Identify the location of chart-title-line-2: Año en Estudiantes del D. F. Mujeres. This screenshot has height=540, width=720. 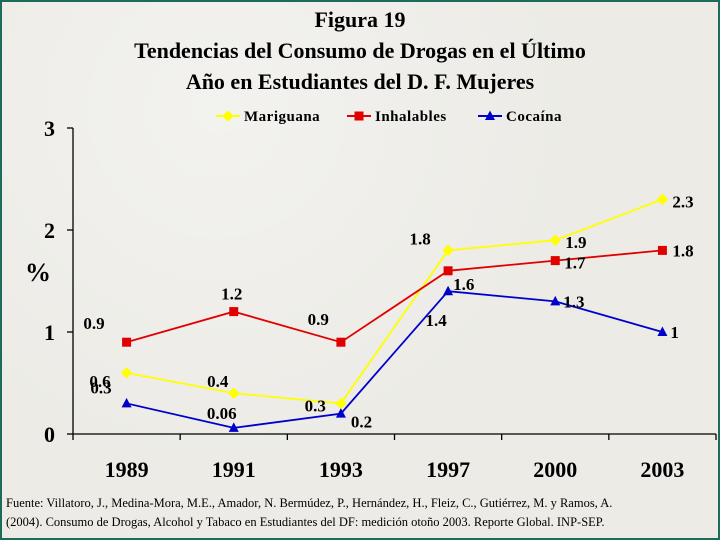
(360, 81).